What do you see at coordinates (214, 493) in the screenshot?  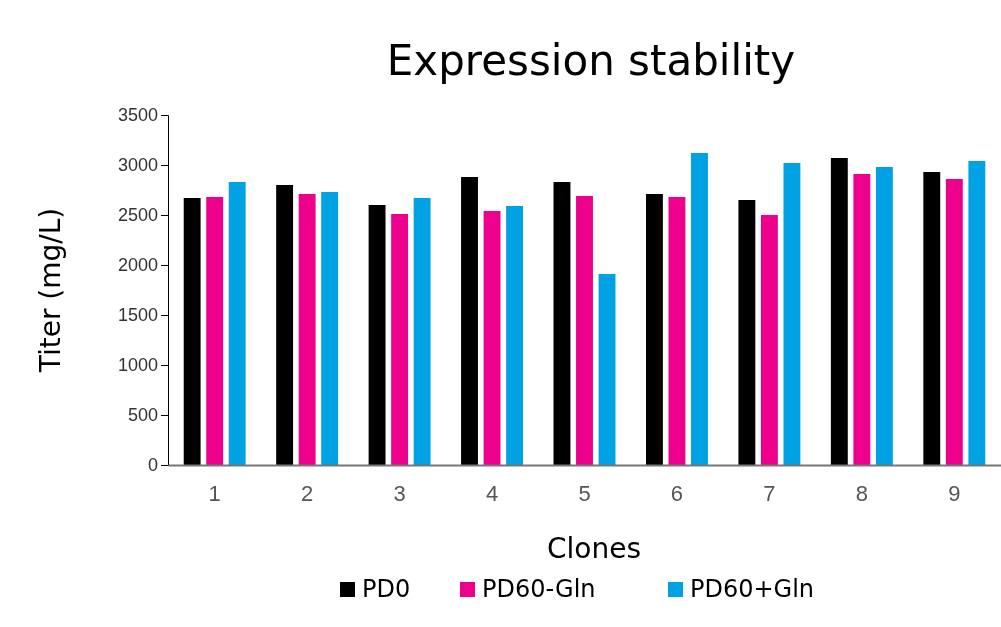 I see `x-tick-label: 1` at bounding box center [214, 493].